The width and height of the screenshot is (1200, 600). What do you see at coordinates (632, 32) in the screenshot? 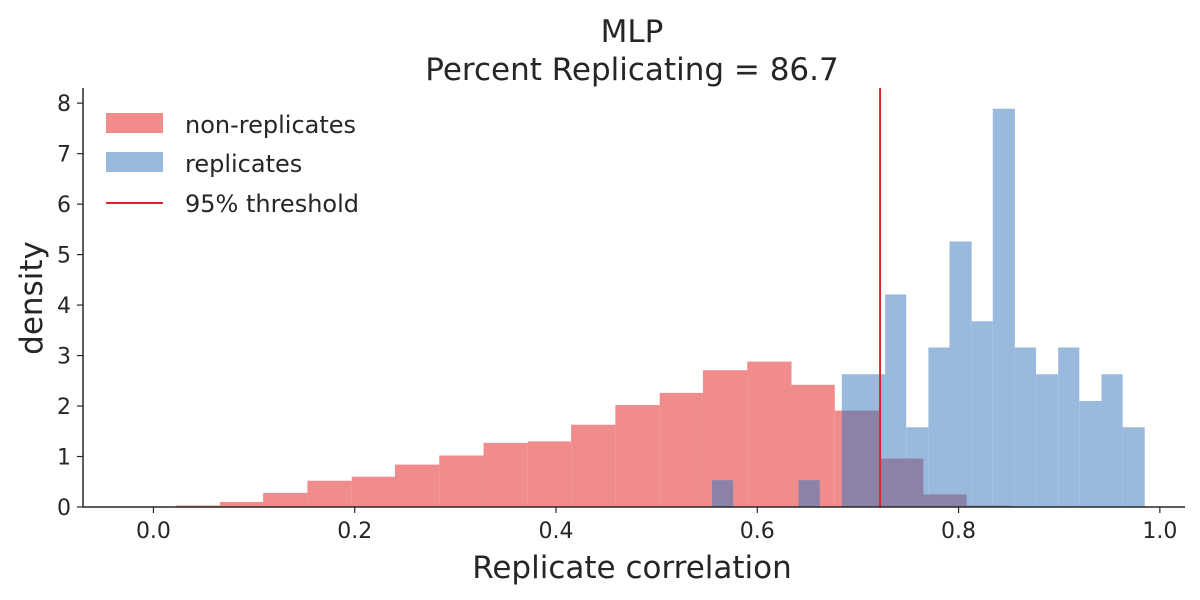
I see `chart-title-line1: MLP` at bounding box center [632, 32].